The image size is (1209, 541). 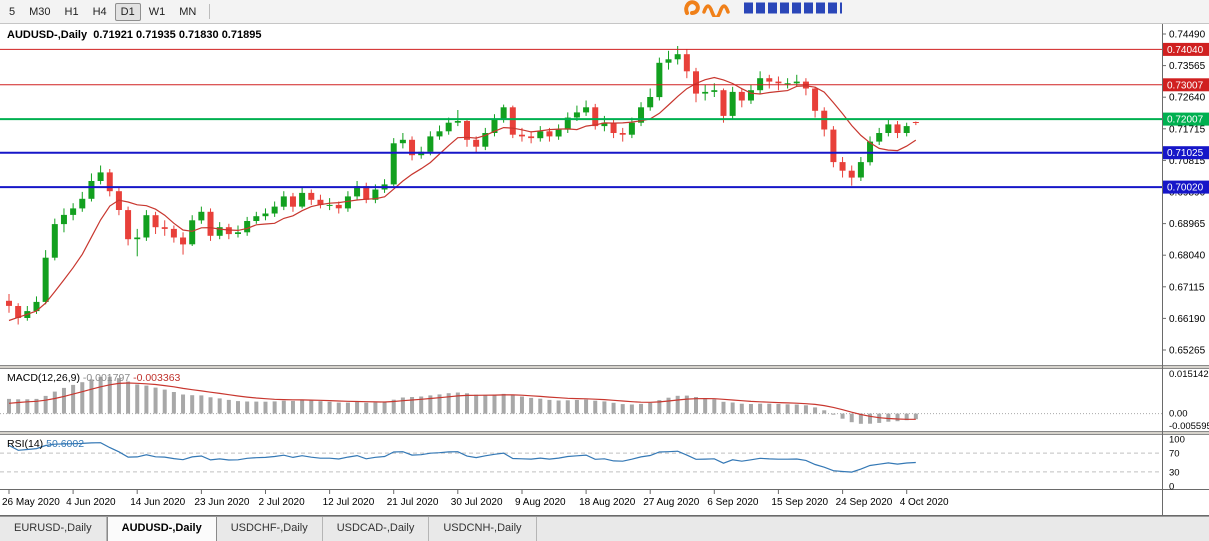 What do you see at coordinates (99, 11) in the screenshot?
I see `timeframe-button-h4: H4` at bounding box center [99, 11].